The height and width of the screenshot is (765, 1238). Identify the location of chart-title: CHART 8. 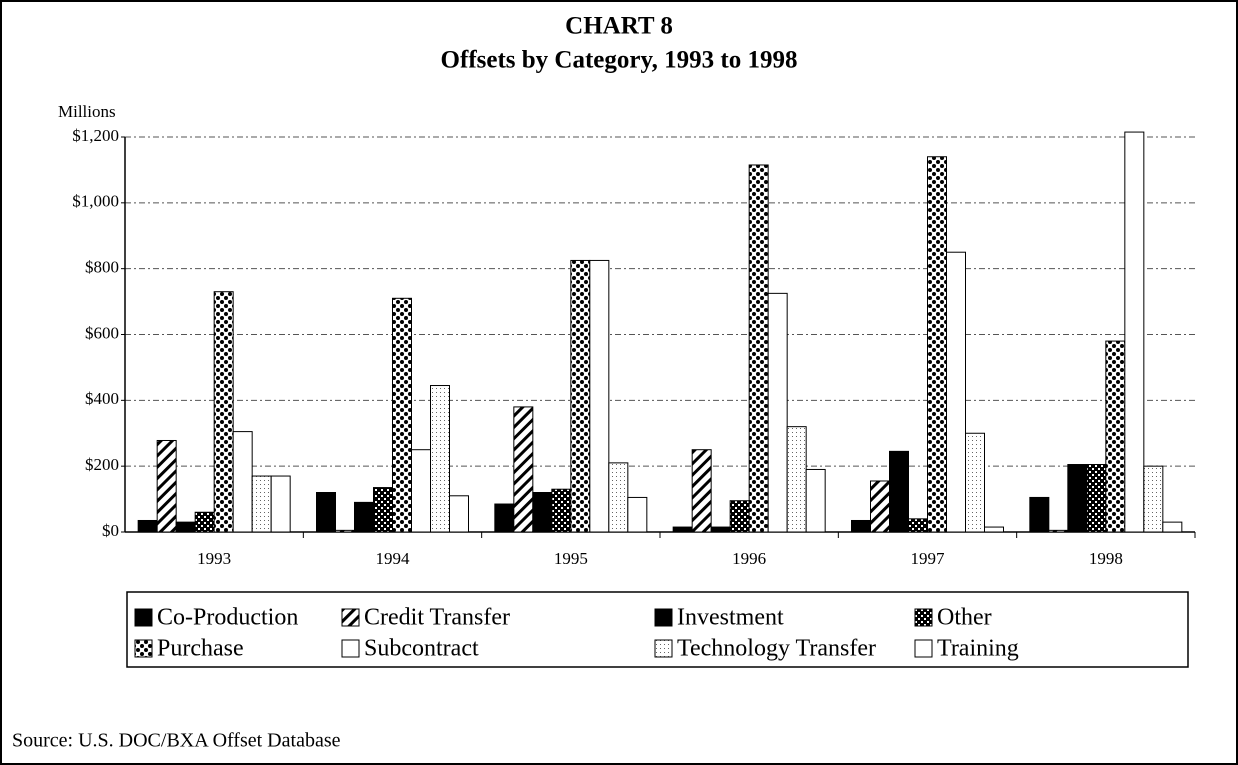
(619, 26).